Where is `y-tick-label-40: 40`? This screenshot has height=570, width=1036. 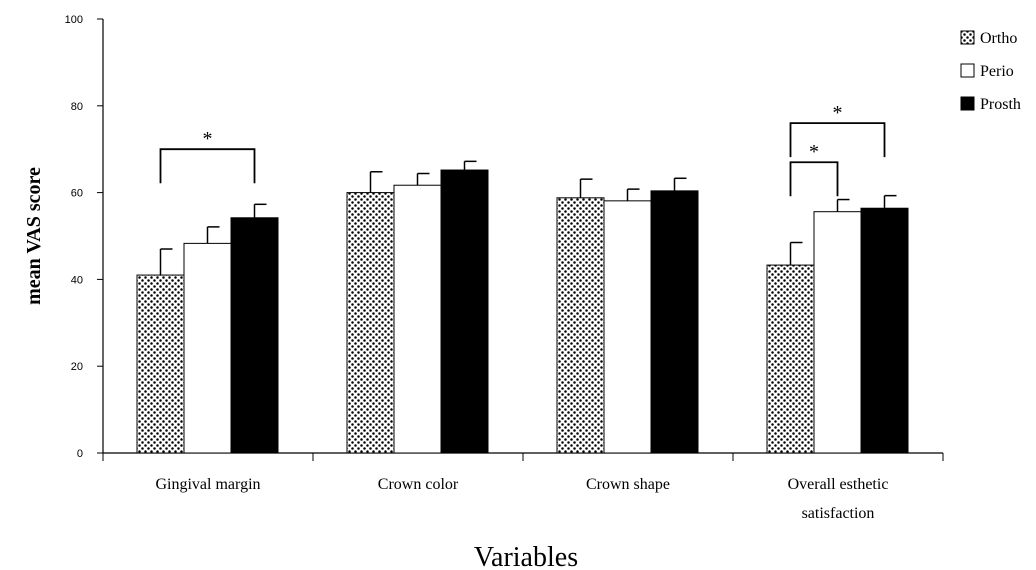
y-tick-label-40: 40 is located at coordinates (77, 280).